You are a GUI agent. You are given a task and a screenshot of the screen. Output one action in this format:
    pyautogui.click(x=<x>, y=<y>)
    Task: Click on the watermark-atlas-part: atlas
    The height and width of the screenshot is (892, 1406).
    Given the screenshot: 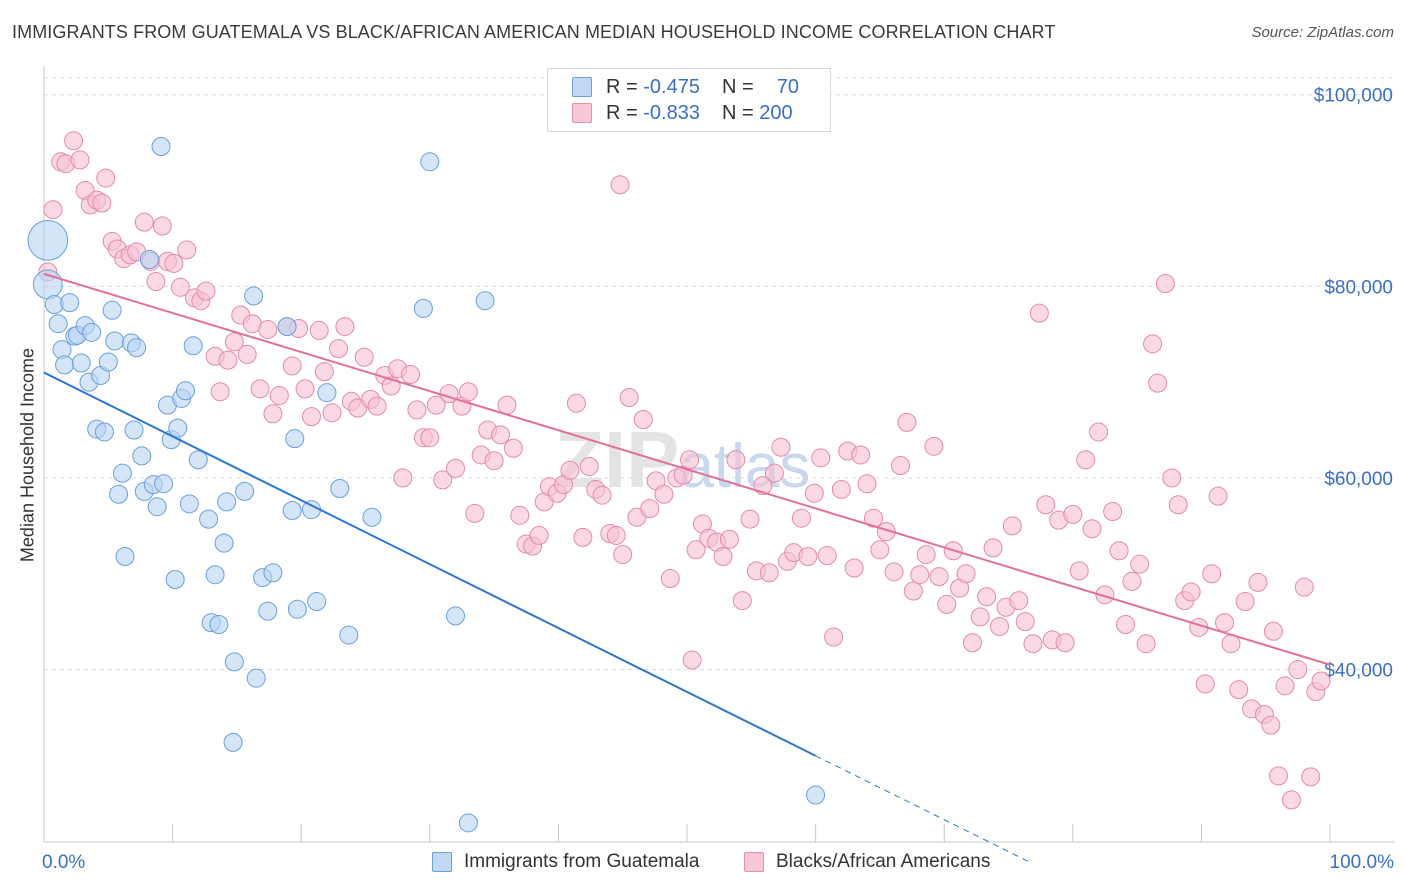 What is the action you would take?
    pyautogui.click(x=744, y=466)
    